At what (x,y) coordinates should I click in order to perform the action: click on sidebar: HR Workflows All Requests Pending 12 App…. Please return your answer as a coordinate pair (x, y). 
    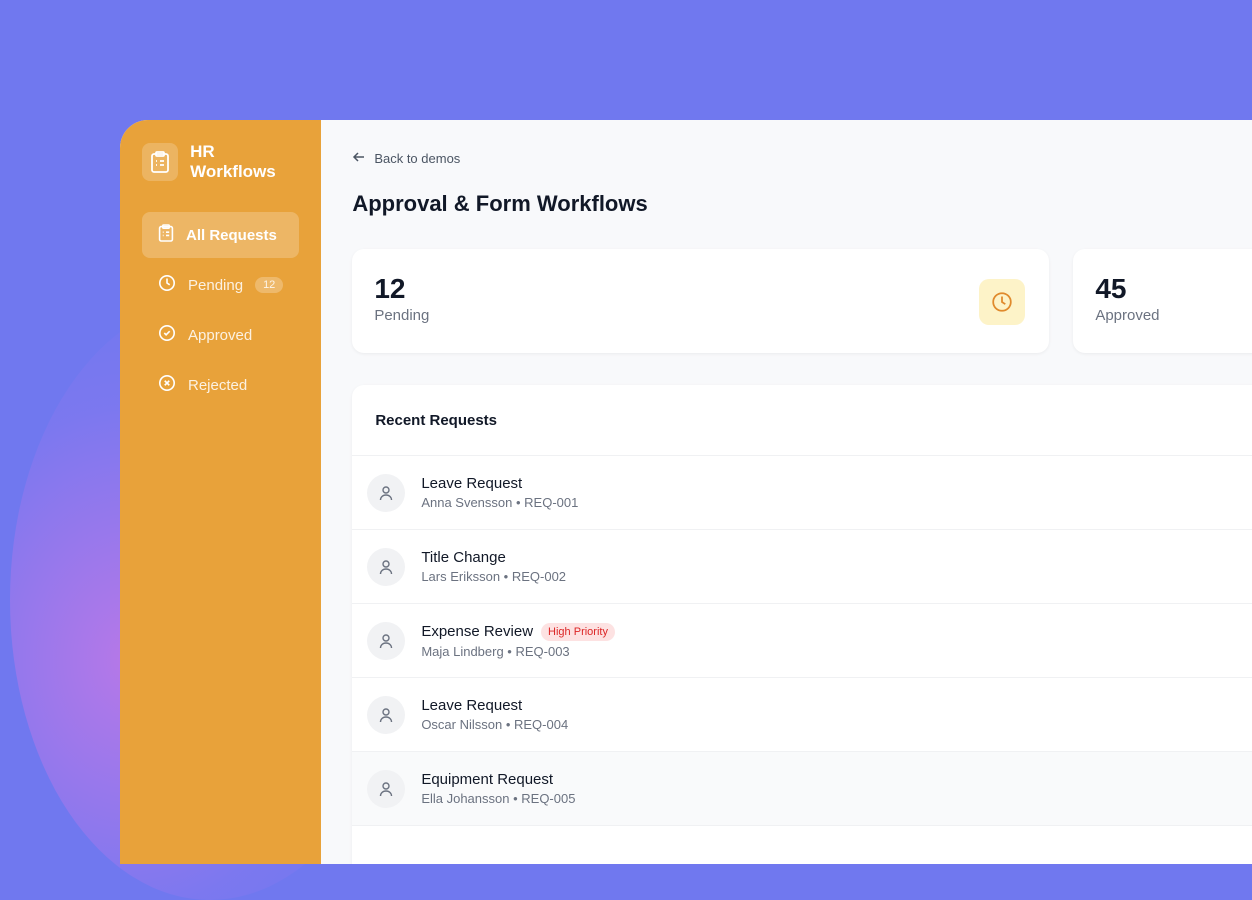
    Looking at the image, I should click on (221, 492).